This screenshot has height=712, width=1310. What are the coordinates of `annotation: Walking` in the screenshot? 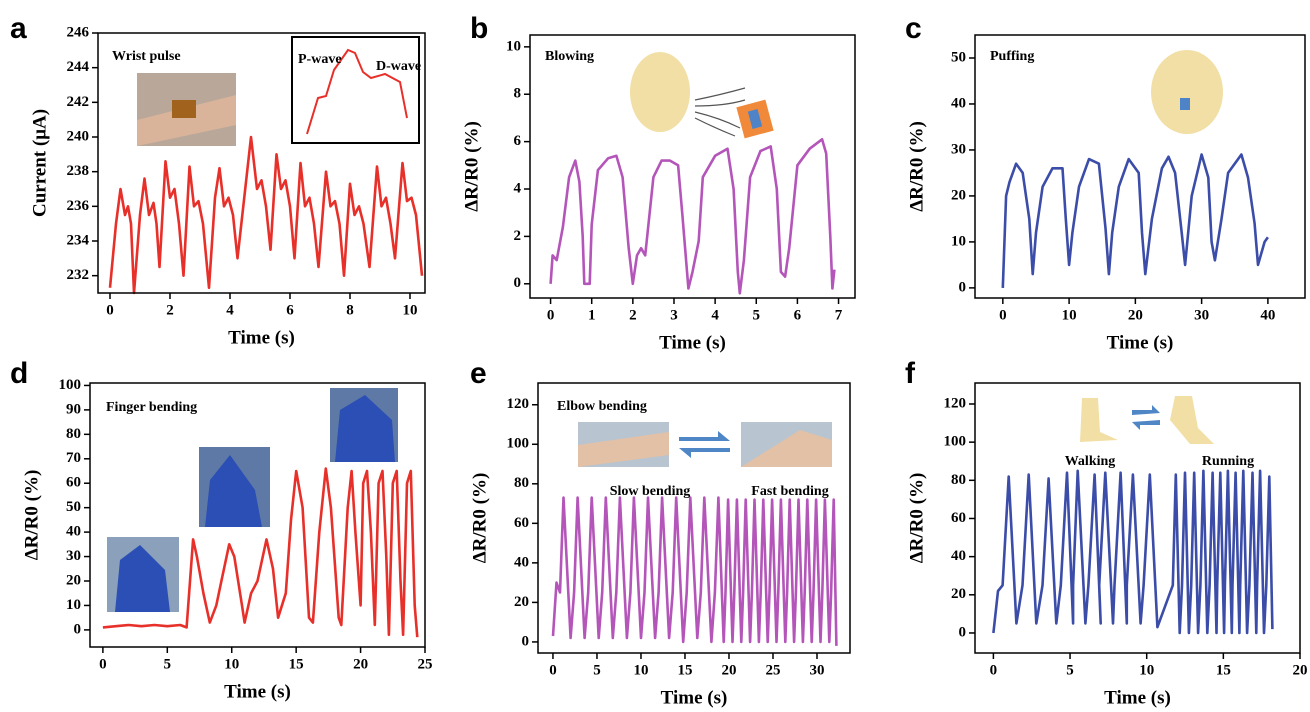 It's located at (1090, 461).